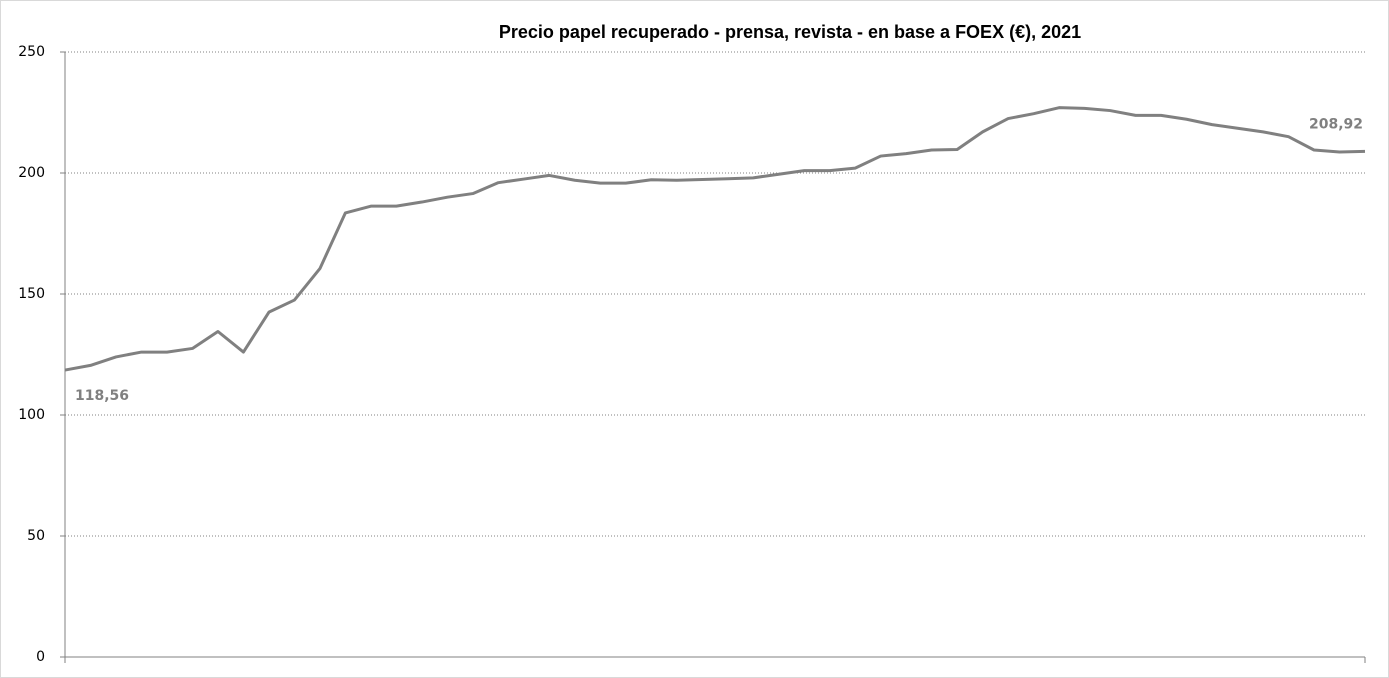 Image resolution: width=1389 pixels, height=678 pixels. Describe the element at coordinates (31, 294) in the screenshot. I see `y-tick-label: 150` at that location.